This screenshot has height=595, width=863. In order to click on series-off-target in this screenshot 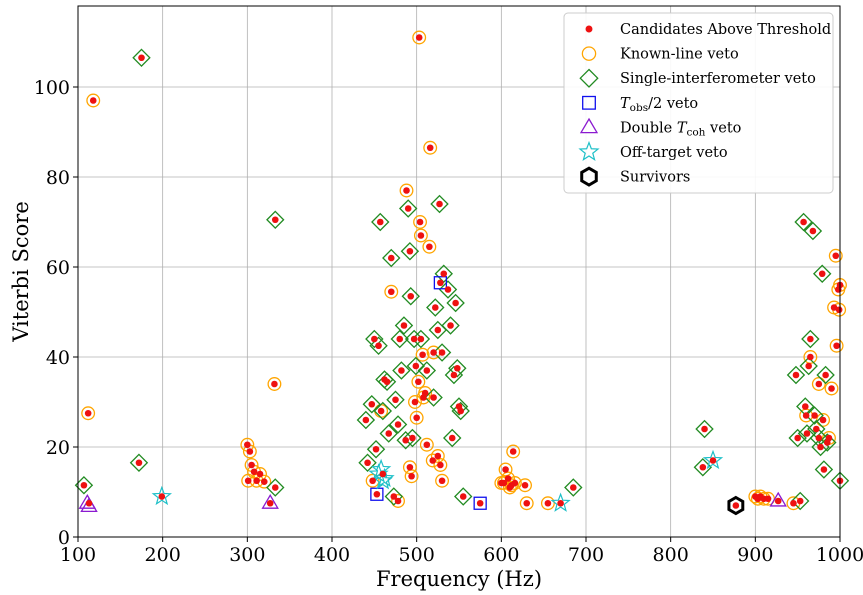, I will do `click(437, 480)`.